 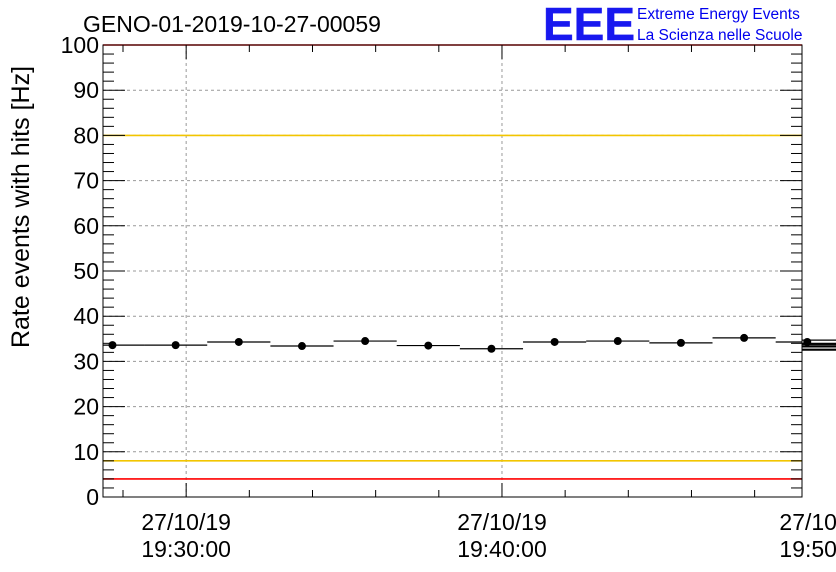 What do you see at coordinates (502, 549) in the screenshot?
I see `x-tick-time-label: 19:40:00` at bounding box center [502, 549].